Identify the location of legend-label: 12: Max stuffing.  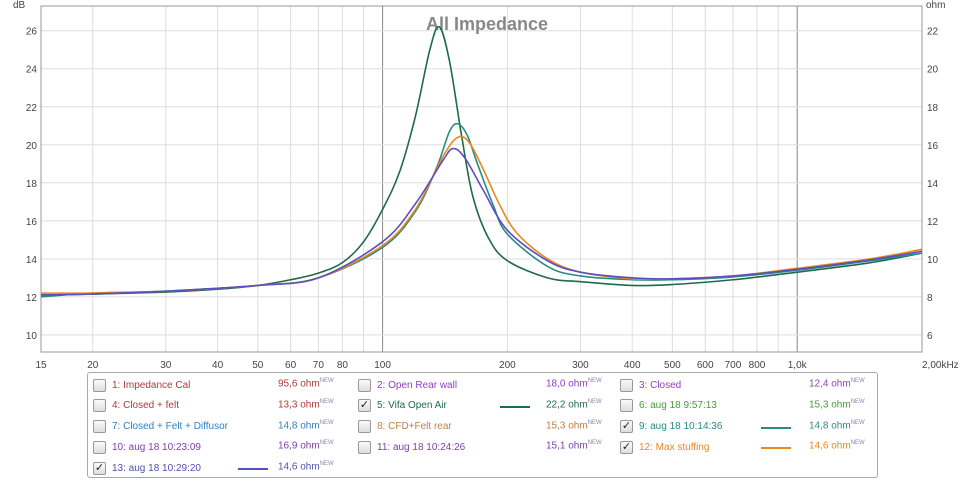
(674, 447).